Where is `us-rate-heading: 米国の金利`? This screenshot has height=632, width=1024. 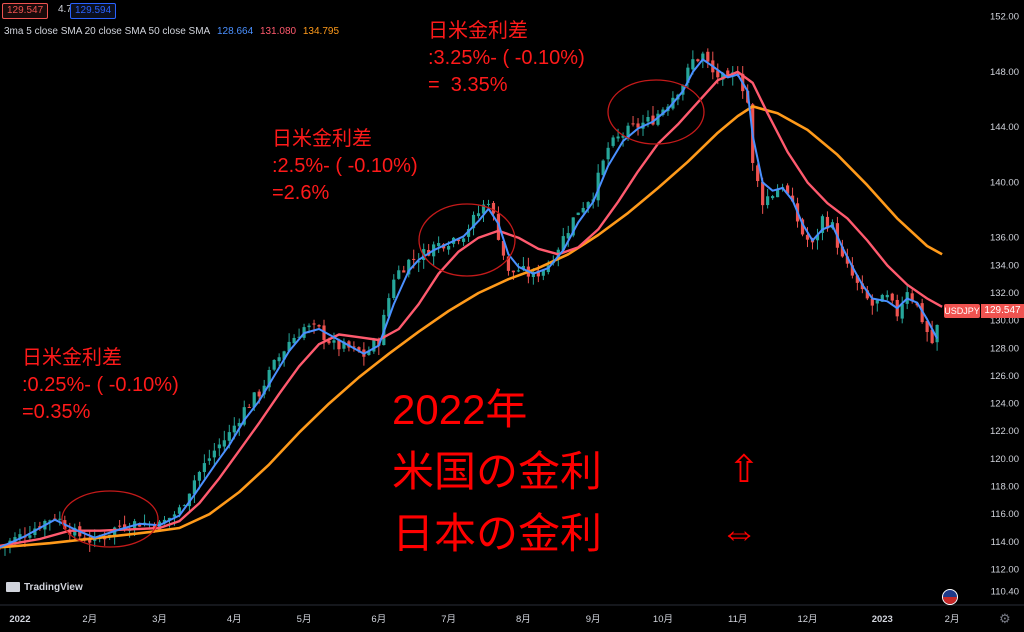
us-rate-heading: 米国の金利 is located at coordinates (497, 471).